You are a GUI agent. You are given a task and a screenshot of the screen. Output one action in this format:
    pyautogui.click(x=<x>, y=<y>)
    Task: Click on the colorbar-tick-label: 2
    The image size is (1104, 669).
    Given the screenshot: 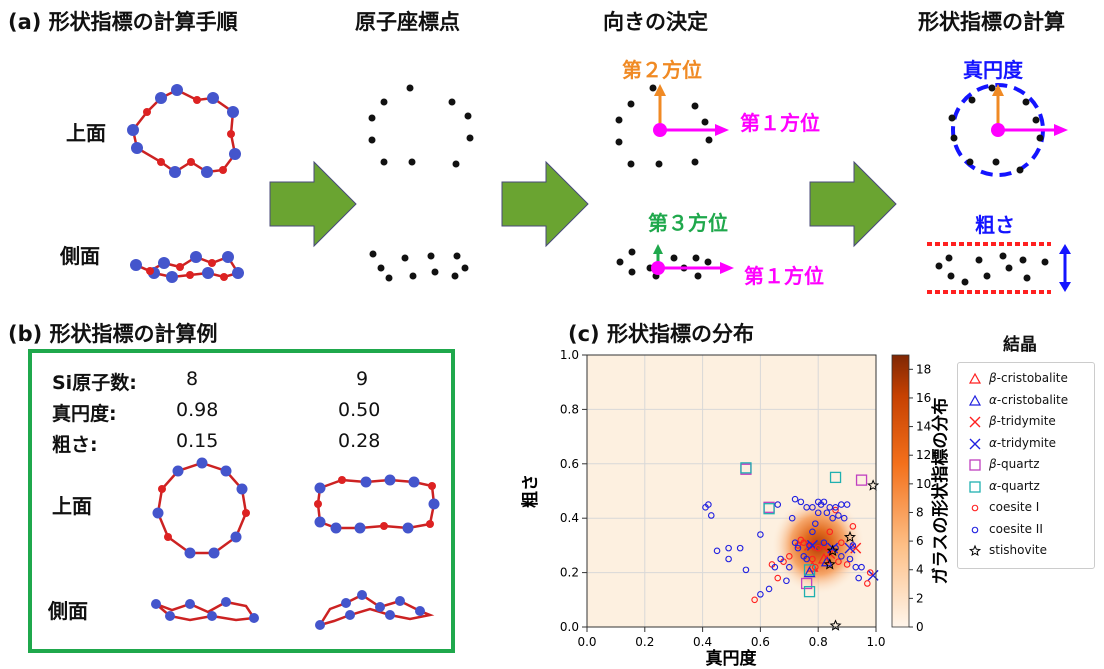 What is the action you would take?
    pyautogui.click(x=920, y=598)
    